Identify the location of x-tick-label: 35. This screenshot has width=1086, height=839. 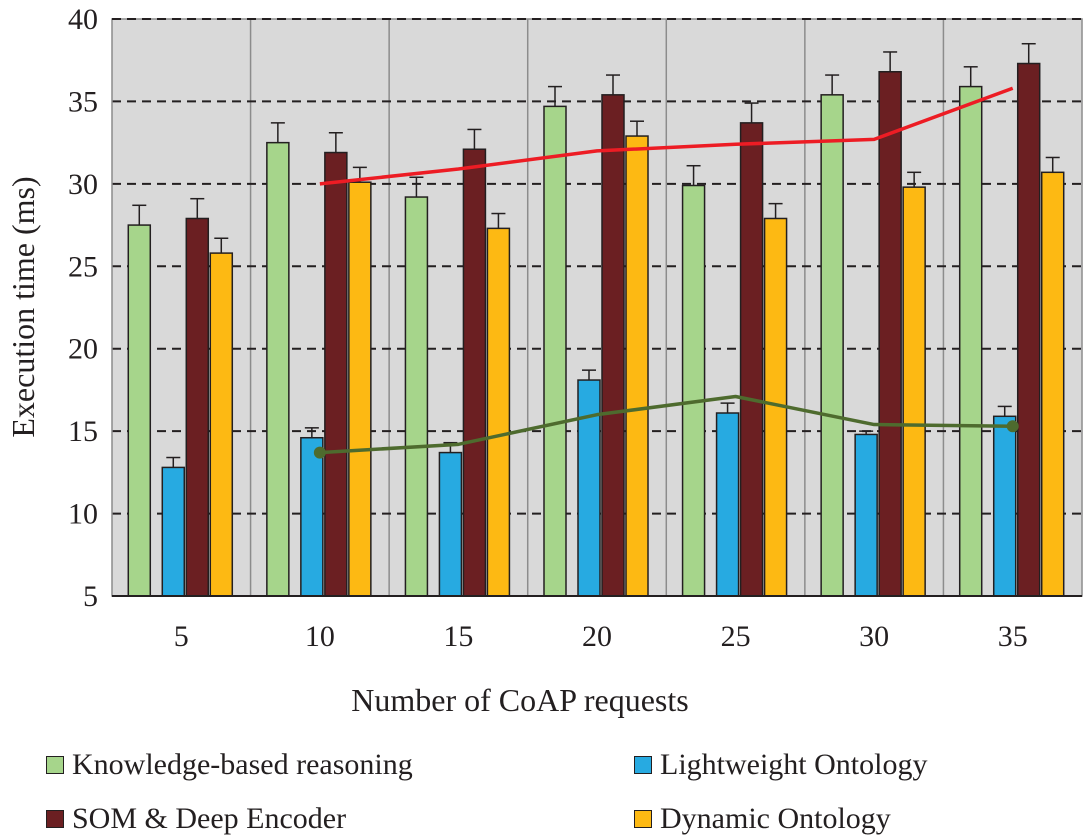
(1013, 636).